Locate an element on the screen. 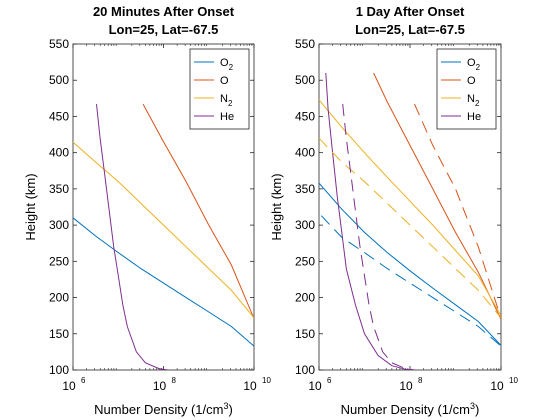 The width and height of the screenshot is (560, 420). panel1-y-tick-label-1: 150 is located at coordinates (305, 334).